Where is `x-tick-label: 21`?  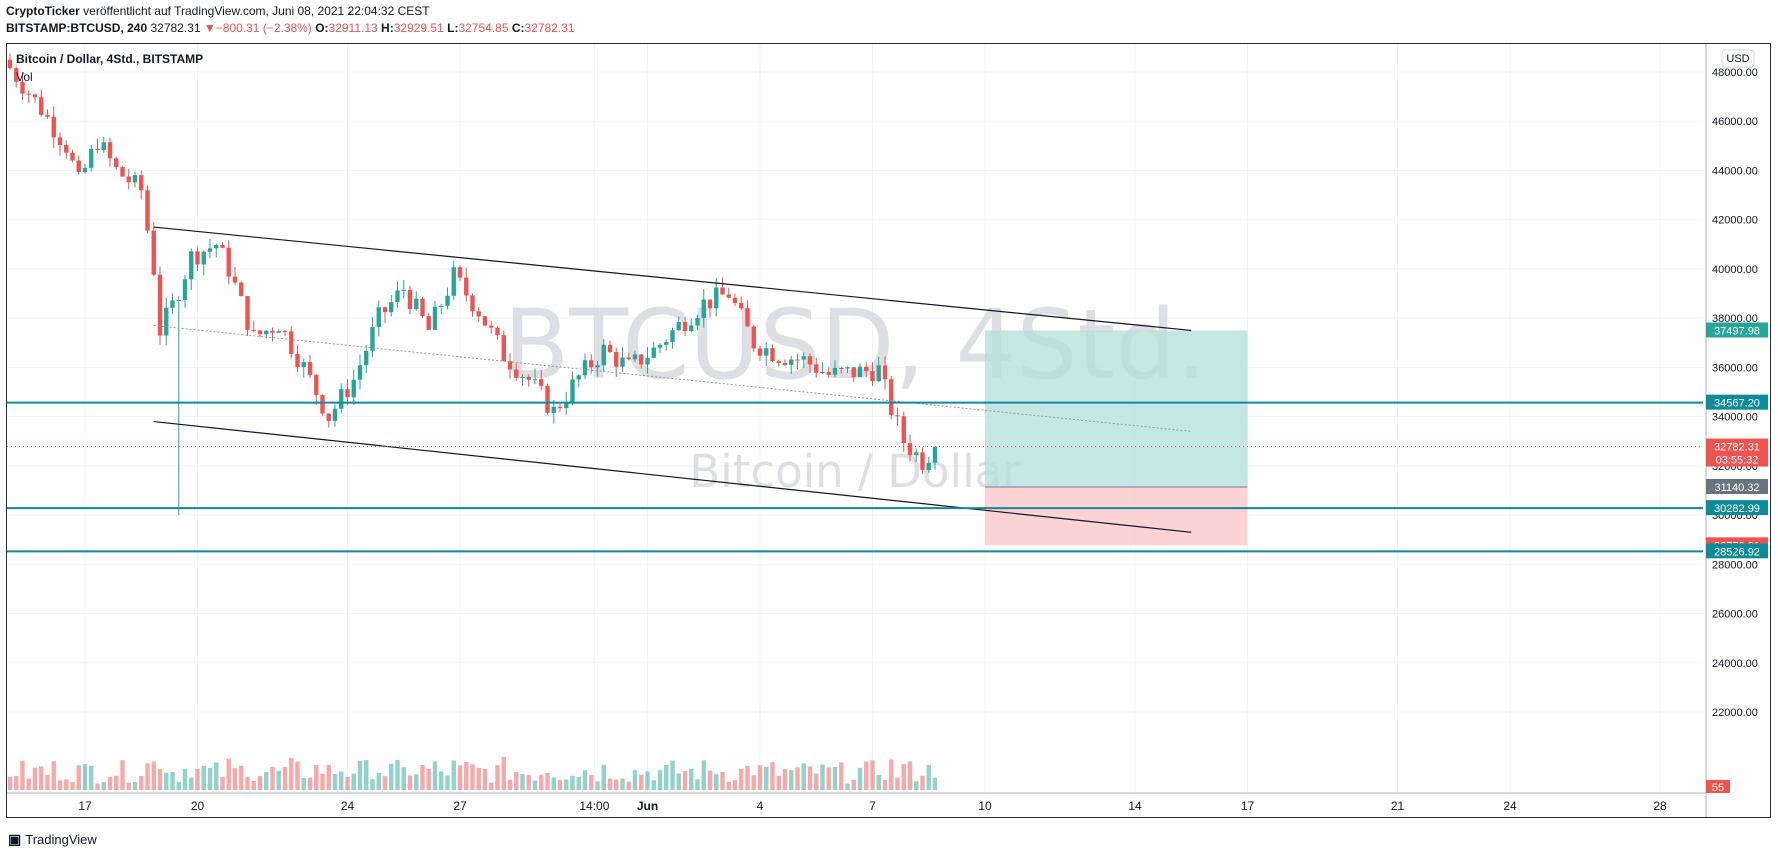
x-tick-label: 21 is located at coordinates (1398, 806).